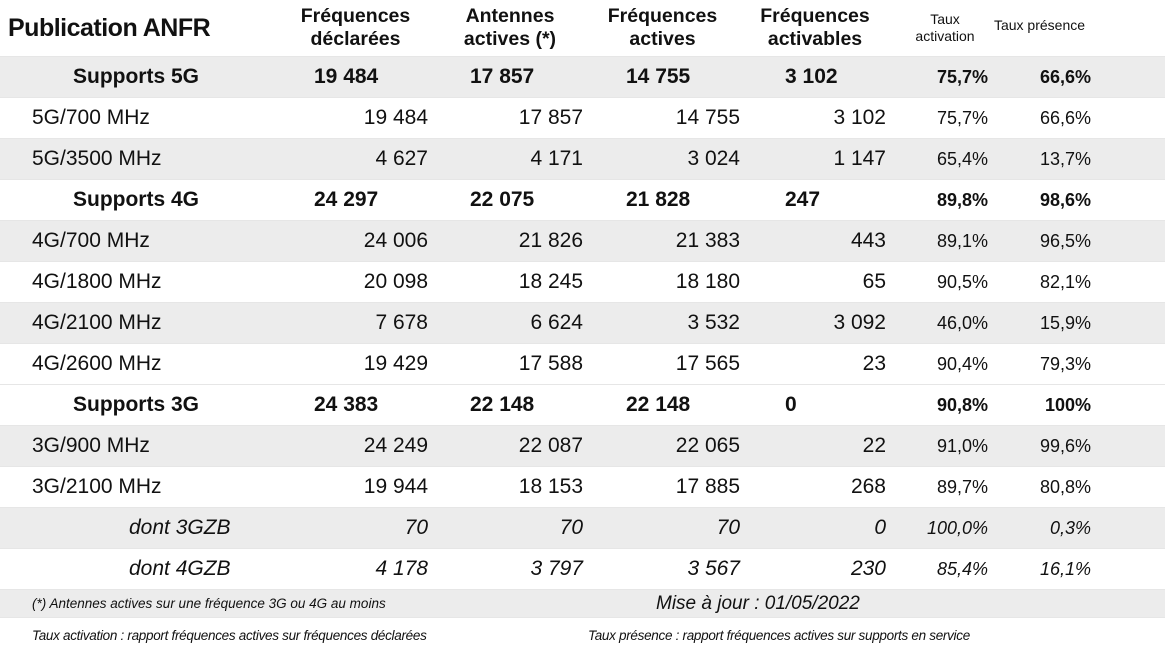 Image resolution: width=1165 pixels, height=654 pixels. I want to click on row-label: dont 4GZB, so click(180, 568).